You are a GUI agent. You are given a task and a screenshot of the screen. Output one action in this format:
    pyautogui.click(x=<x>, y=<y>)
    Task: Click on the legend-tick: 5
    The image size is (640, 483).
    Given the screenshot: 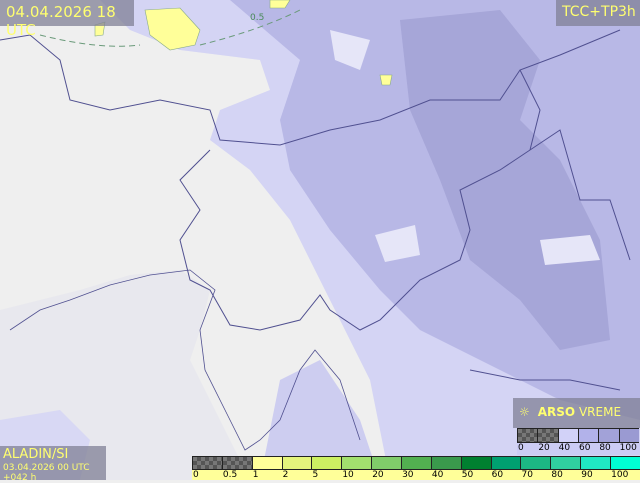 What is the action you would take?
    pyautogui.click(x=315, y=475)
    